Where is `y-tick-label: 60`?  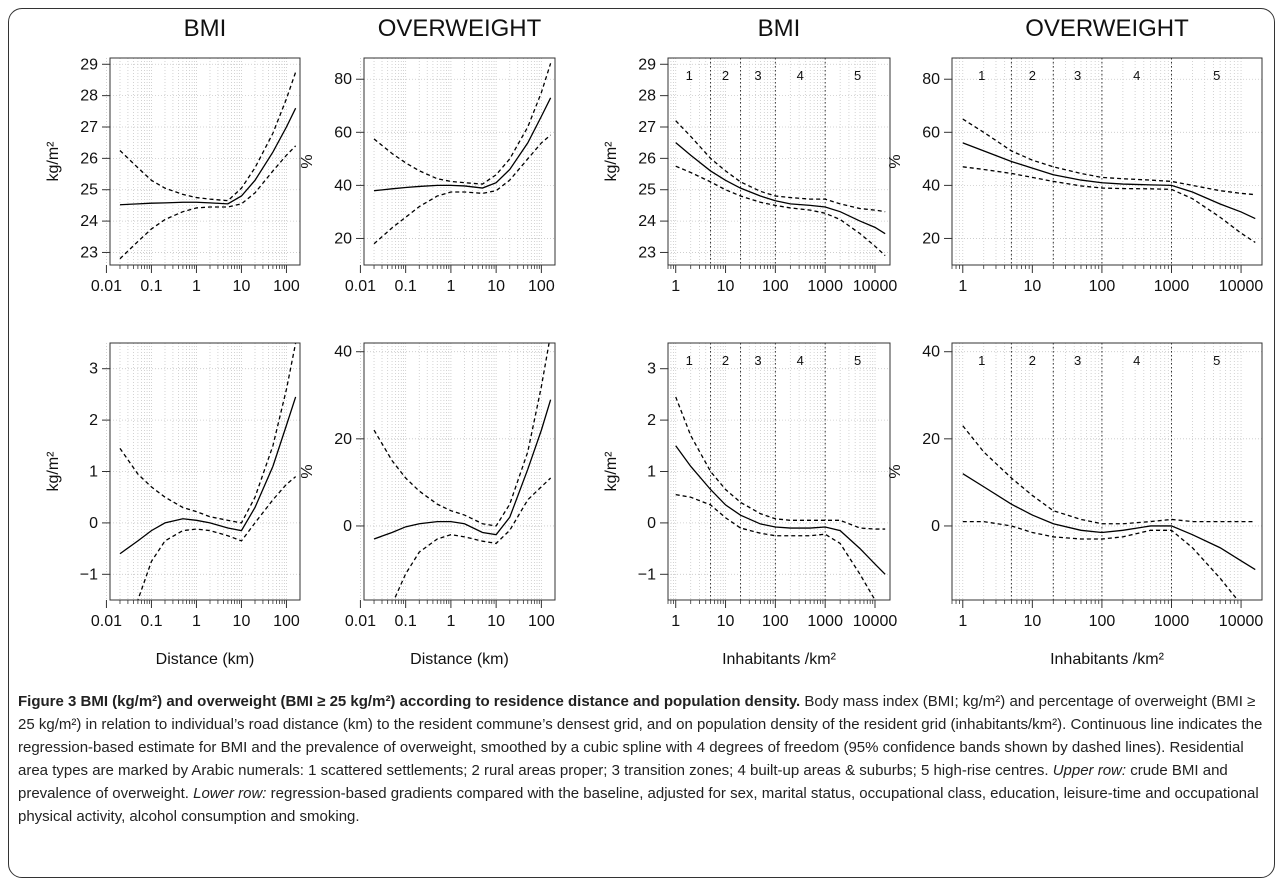
y-tick-label: 60 is located at coordinates (343, 132).